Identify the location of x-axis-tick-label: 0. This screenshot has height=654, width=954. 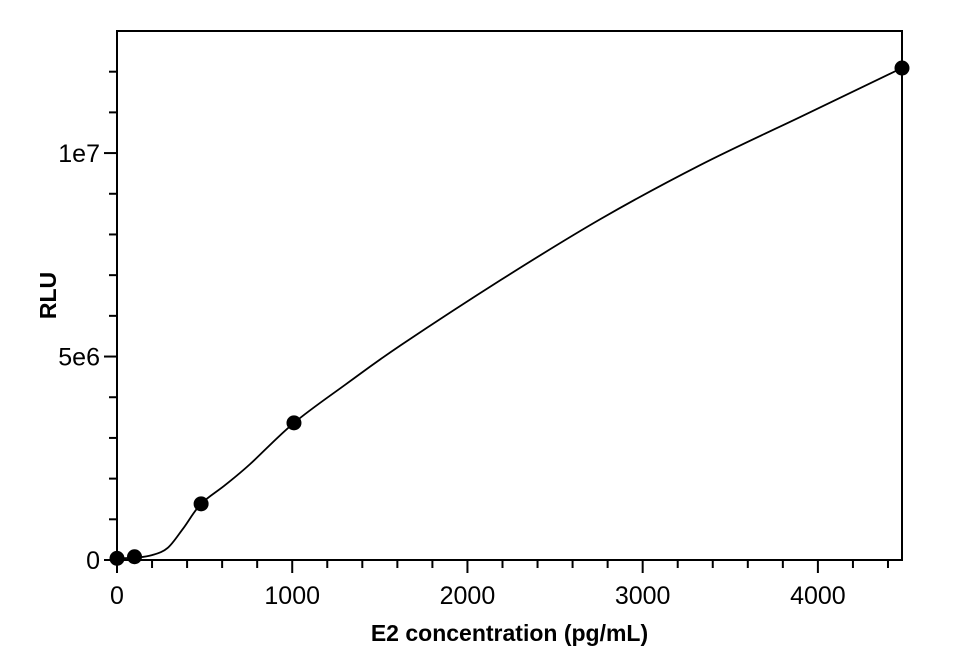
(117, 596).